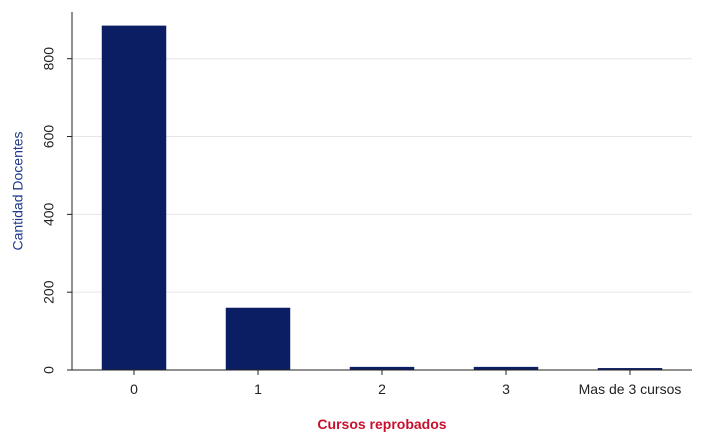  What do you see at coordinates (134, 389) in the screenshot?
I see `x-tick-label-0: 0` at bounding box center [134, 389].